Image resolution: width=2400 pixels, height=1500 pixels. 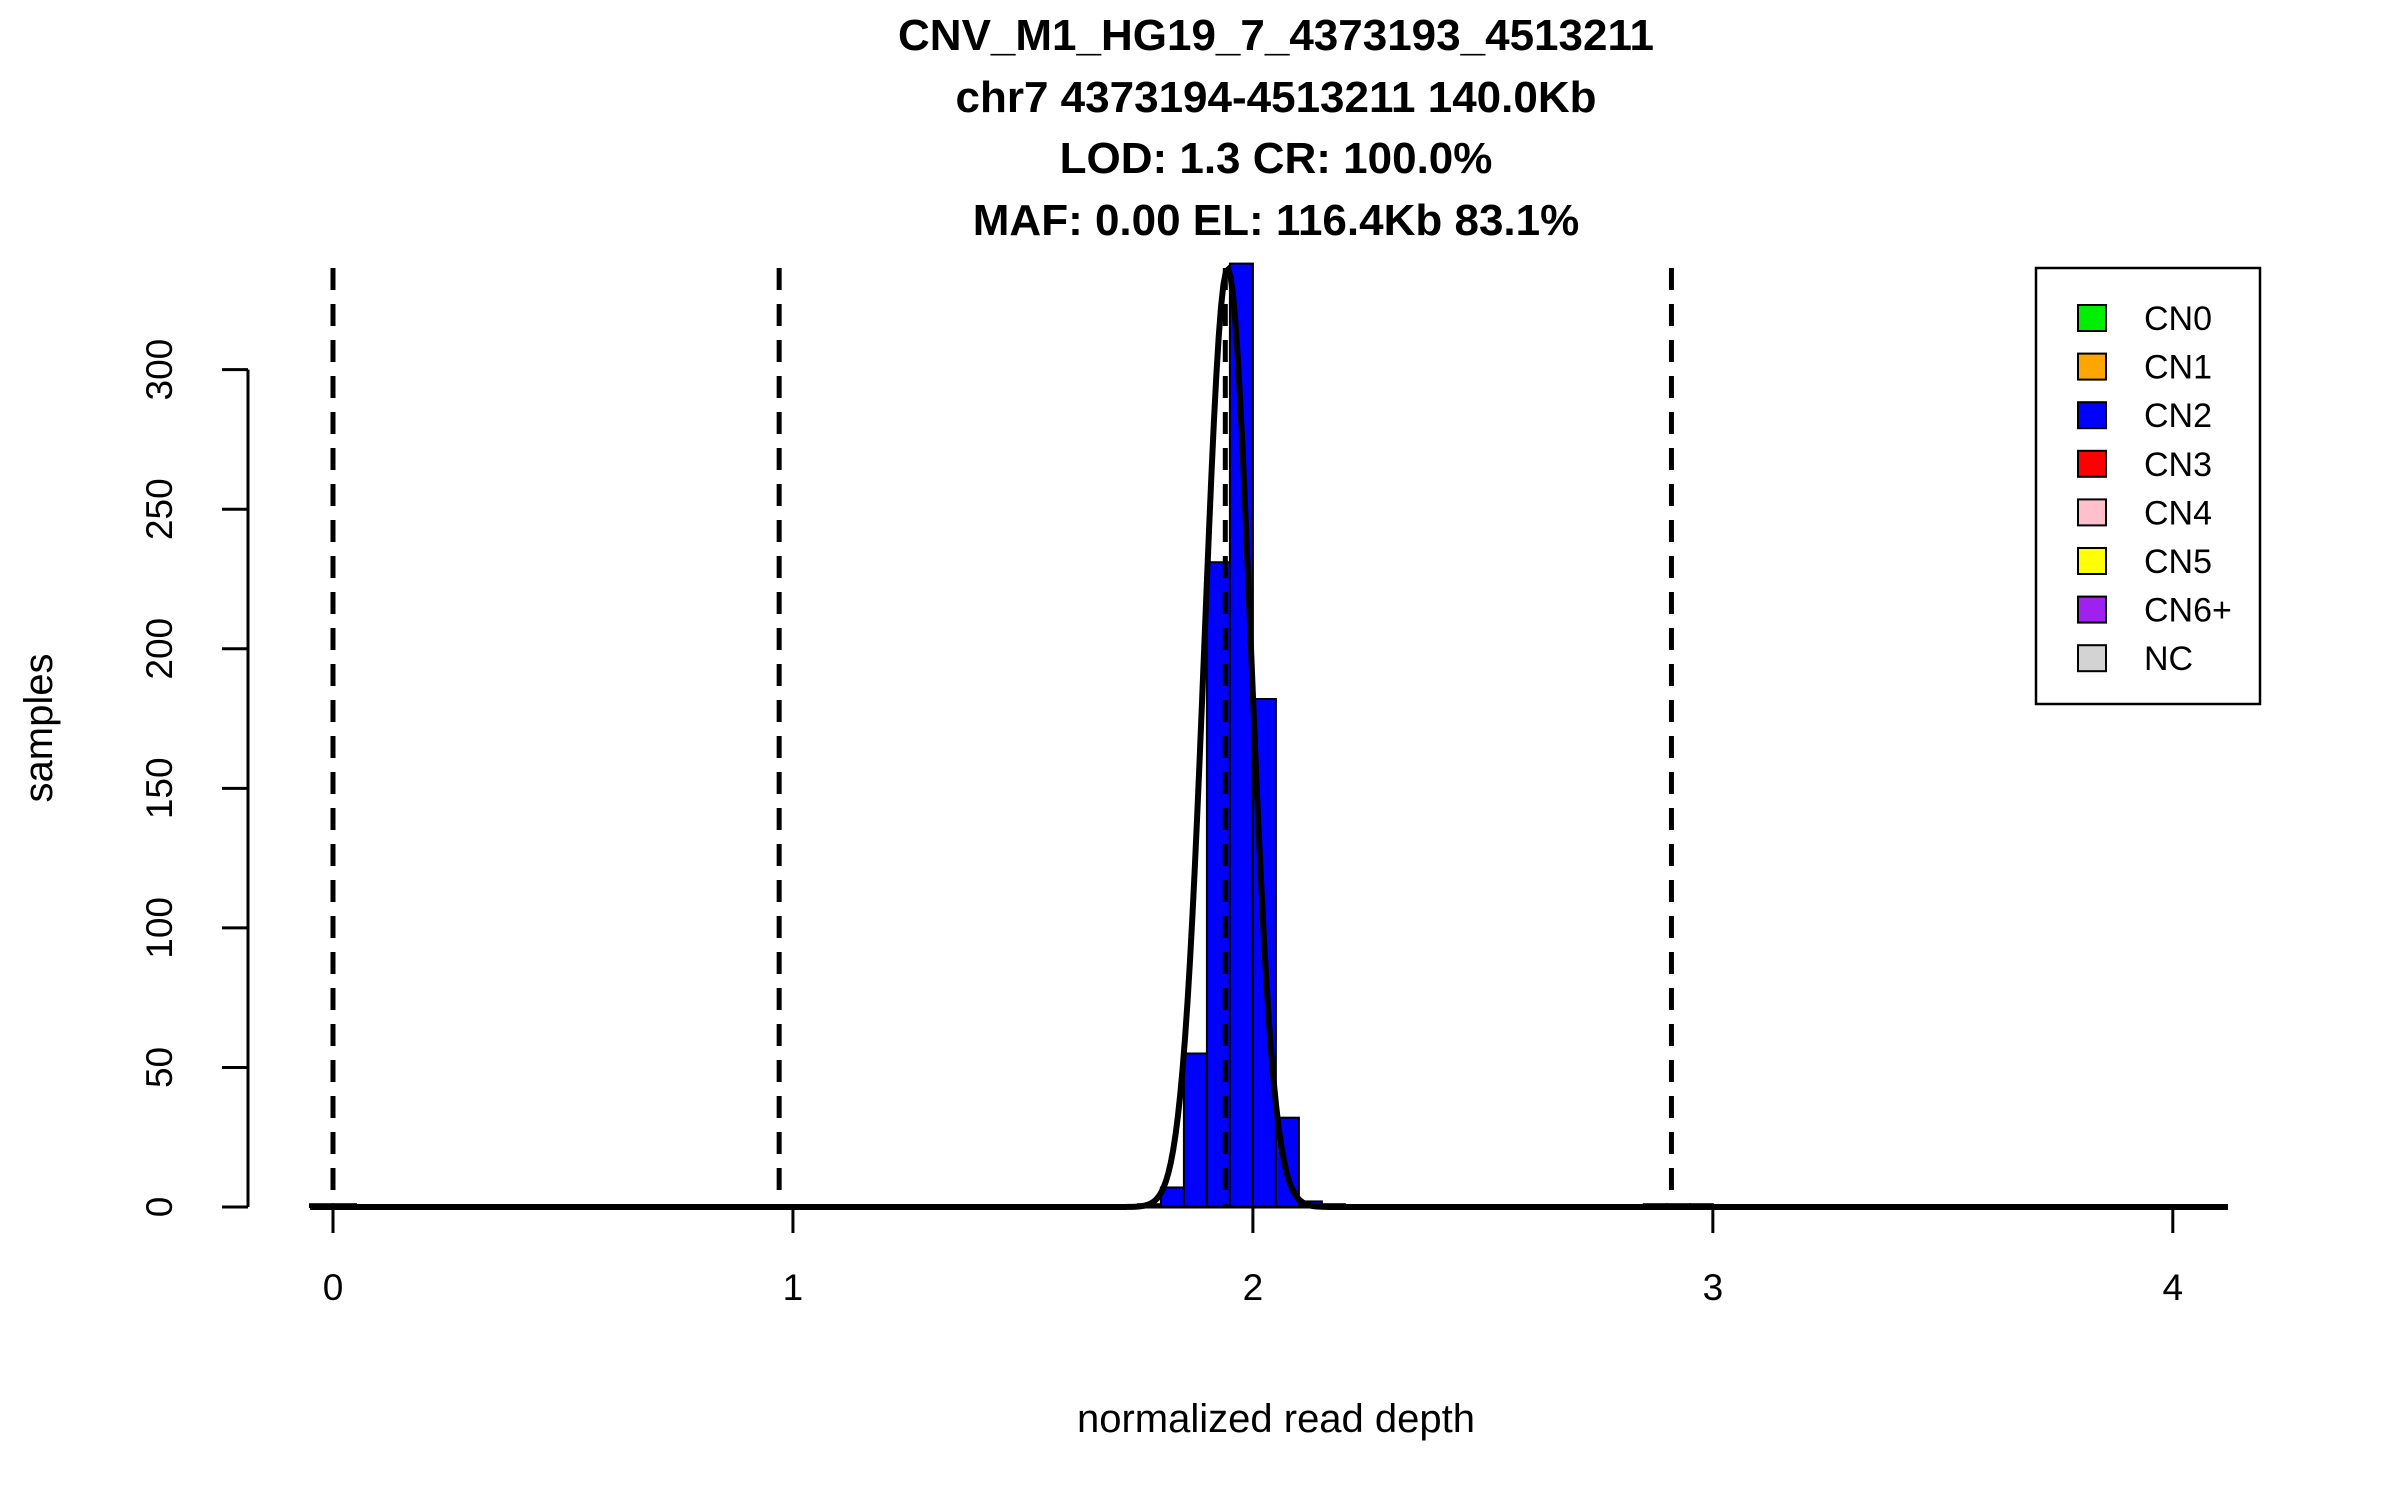 What do you see at coordinates (1276, 158) in the screenshot?
I see `title-line-3: LOD: 1.3 CR: 100.0%` at bounding box center [1276, 158].